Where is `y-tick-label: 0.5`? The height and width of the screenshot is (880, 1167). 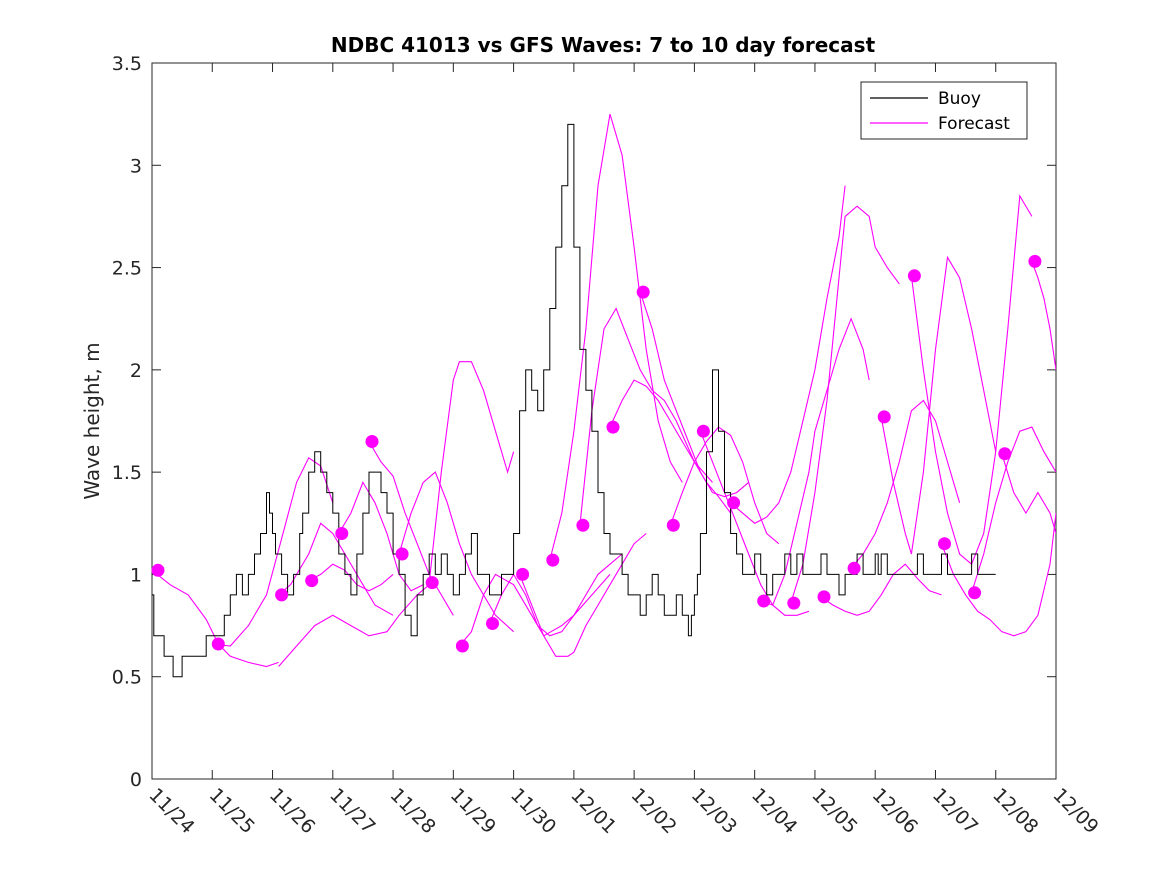 y-tick-label: 0.5 is located at coordinates (127, 678).